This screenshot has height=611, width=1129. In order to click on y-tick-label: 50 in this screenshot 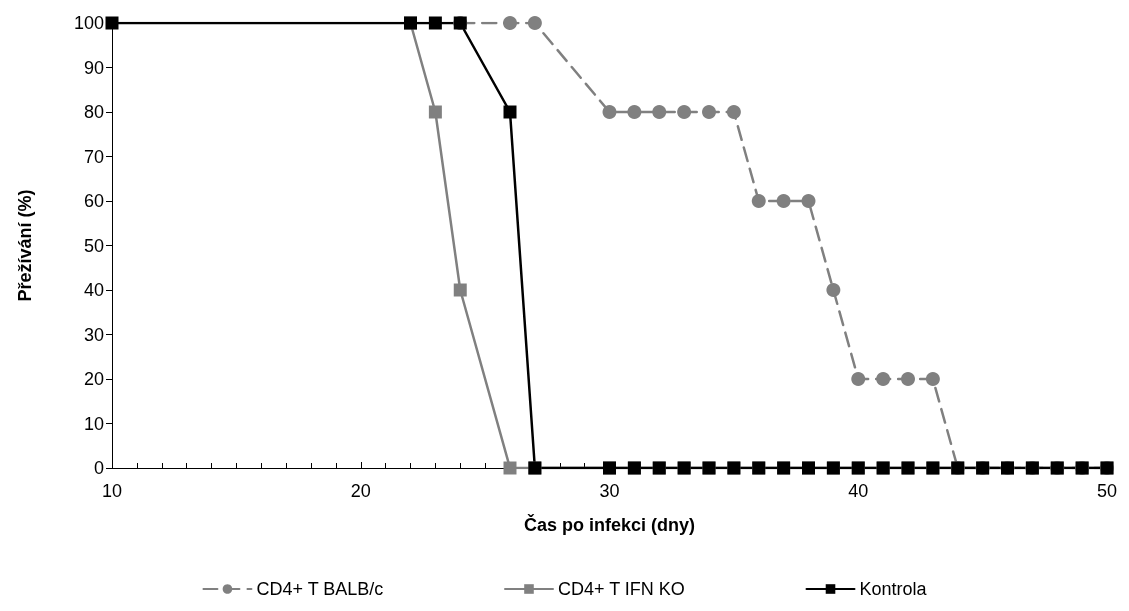, I will do `click(93, 245)`.